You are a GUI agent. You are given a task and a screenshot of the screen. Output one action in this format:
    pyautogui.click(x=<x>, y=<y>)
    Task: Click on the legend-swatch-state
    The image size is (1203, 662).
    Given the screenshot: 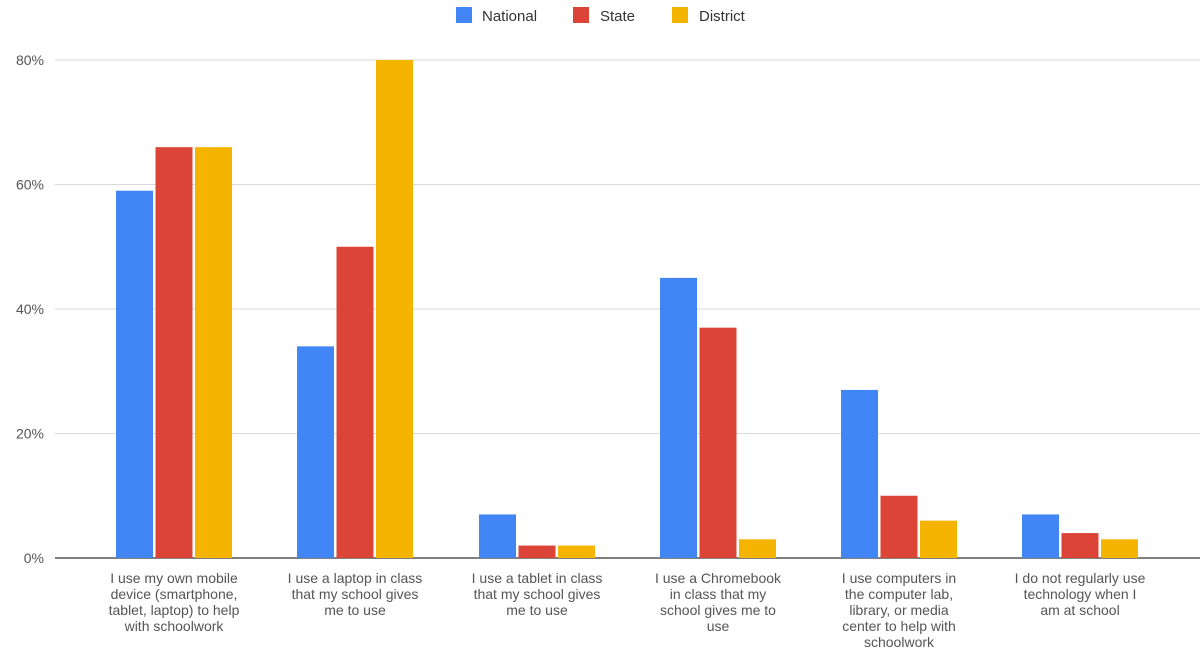 What is the action you would take?
    pyautogui.click(x=581, y=15)
    